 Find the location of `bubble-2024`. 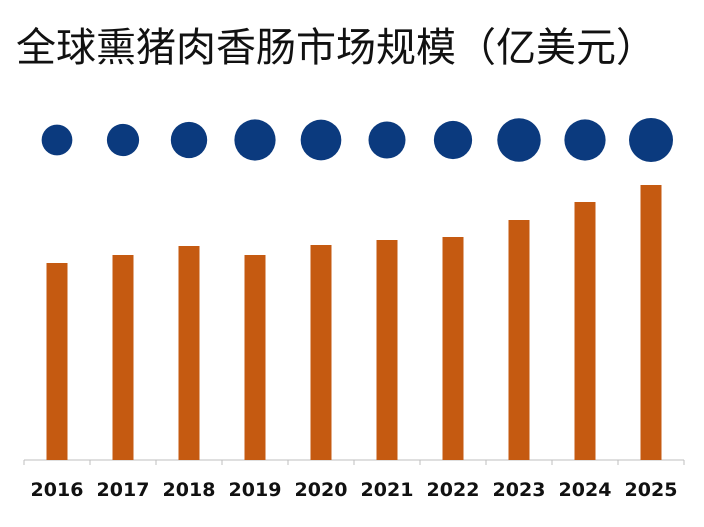

bubble-2024 is located at coordinates (585, 140).